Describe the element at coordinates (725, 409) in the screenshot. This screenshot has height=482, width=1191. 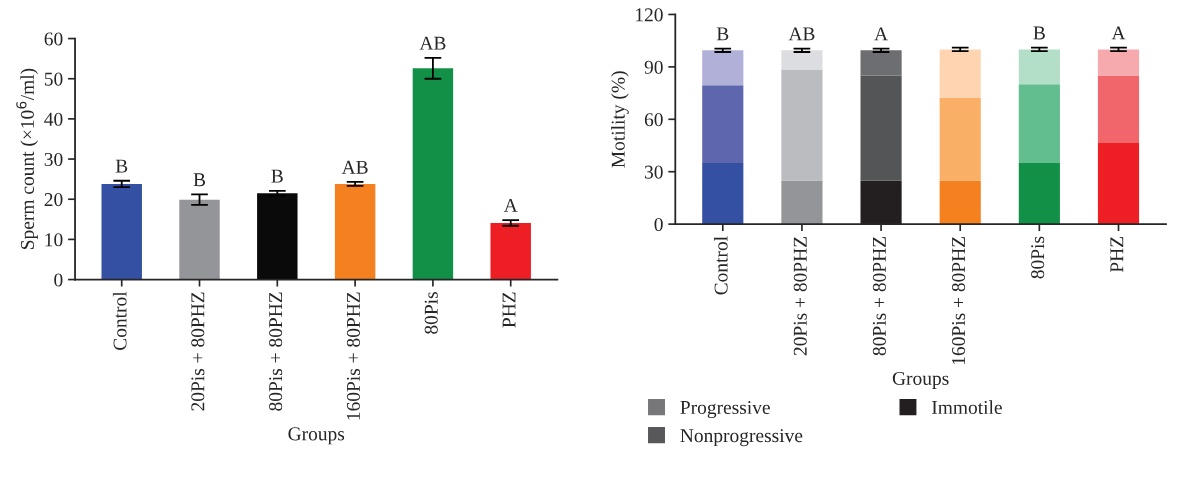
I see `legend-label: Progressive` at that location.